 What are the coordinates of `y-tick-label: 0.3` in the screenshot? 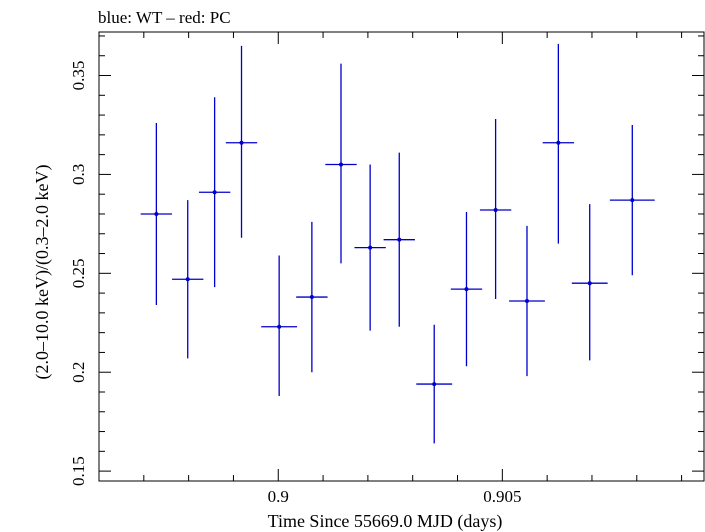 It's located at (78, 174).